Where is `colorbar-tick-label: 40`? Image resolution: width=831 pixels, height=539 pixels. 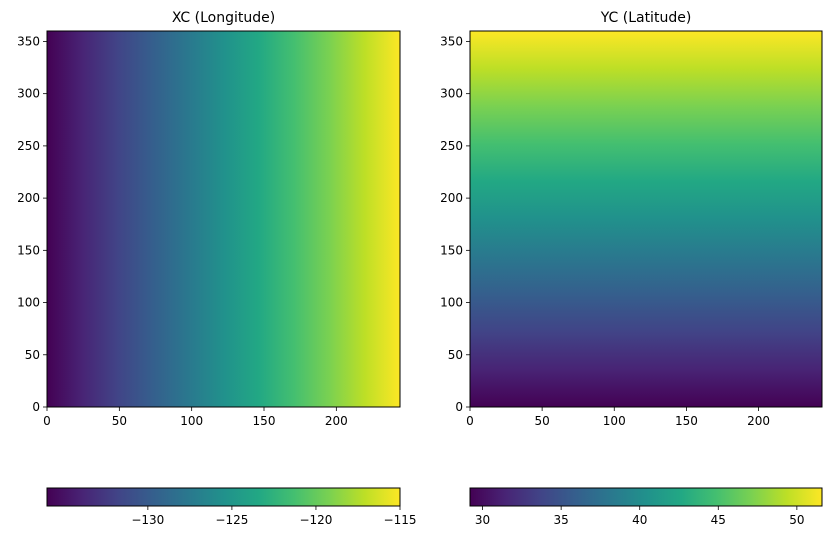 colorbar-tick-label: 40 is located at coordinates (639, 520).